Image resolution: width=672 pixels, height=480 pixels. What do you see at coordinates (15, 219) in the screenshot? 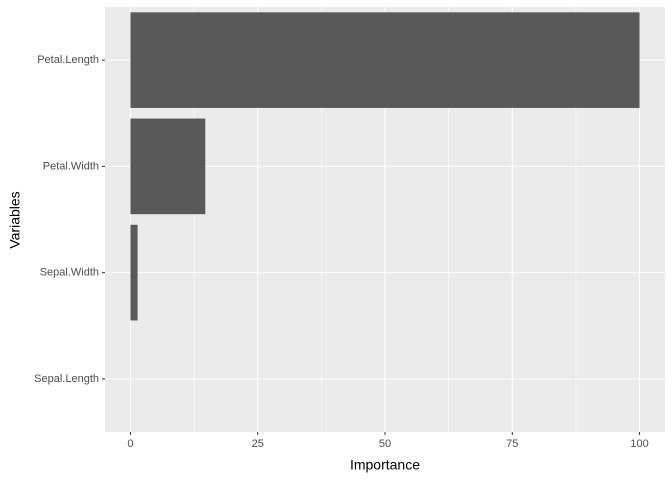
I see `y-axis-title: Variables` at bounding box center [15, 219].